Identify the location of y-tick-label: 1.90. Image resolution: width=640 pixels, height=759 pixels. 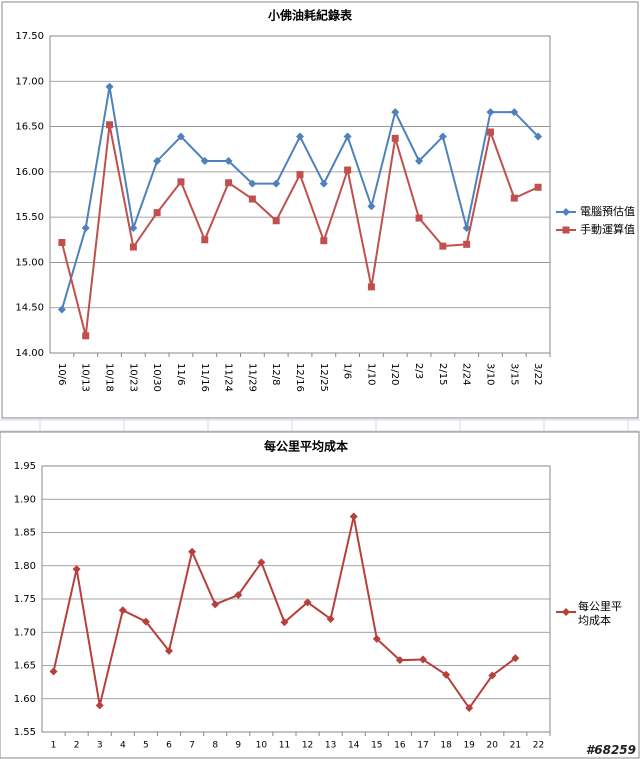
(25, 499).